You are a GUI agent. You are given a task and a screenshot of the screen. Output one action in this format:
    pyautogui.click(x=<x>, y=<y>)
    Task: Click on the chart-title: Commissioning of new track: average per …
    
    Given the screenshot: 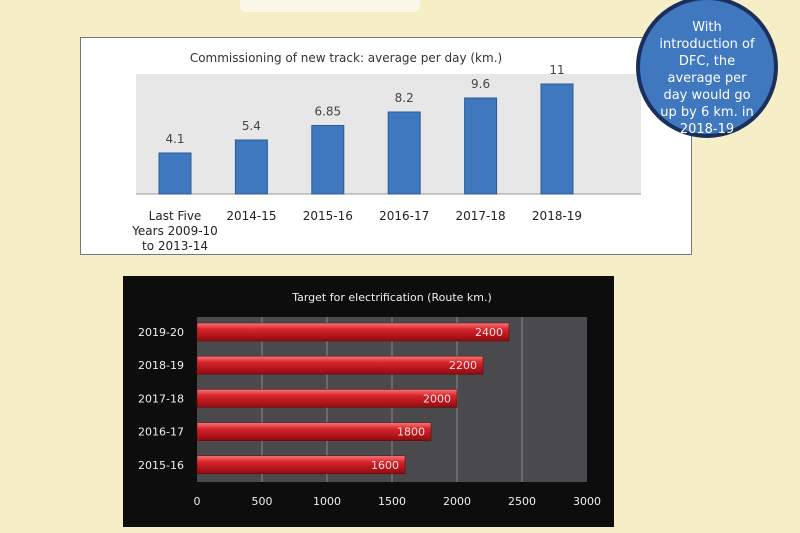 What is the action you would take?
    pyautogui.click(x=346, y=58)
    